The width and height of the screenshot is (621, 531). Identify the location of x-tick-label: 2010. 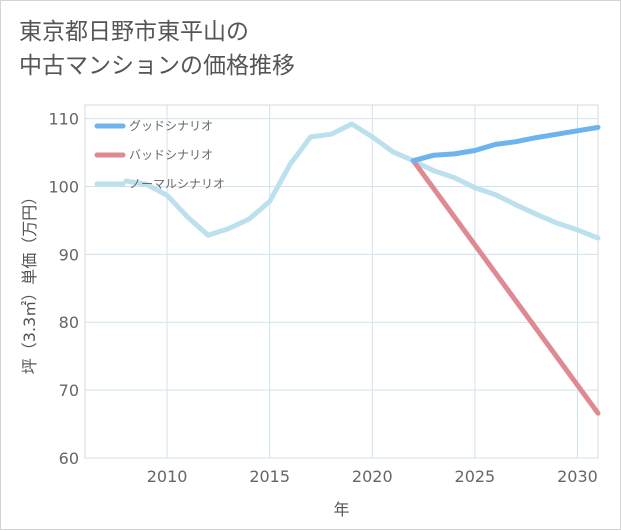
(167, 476).